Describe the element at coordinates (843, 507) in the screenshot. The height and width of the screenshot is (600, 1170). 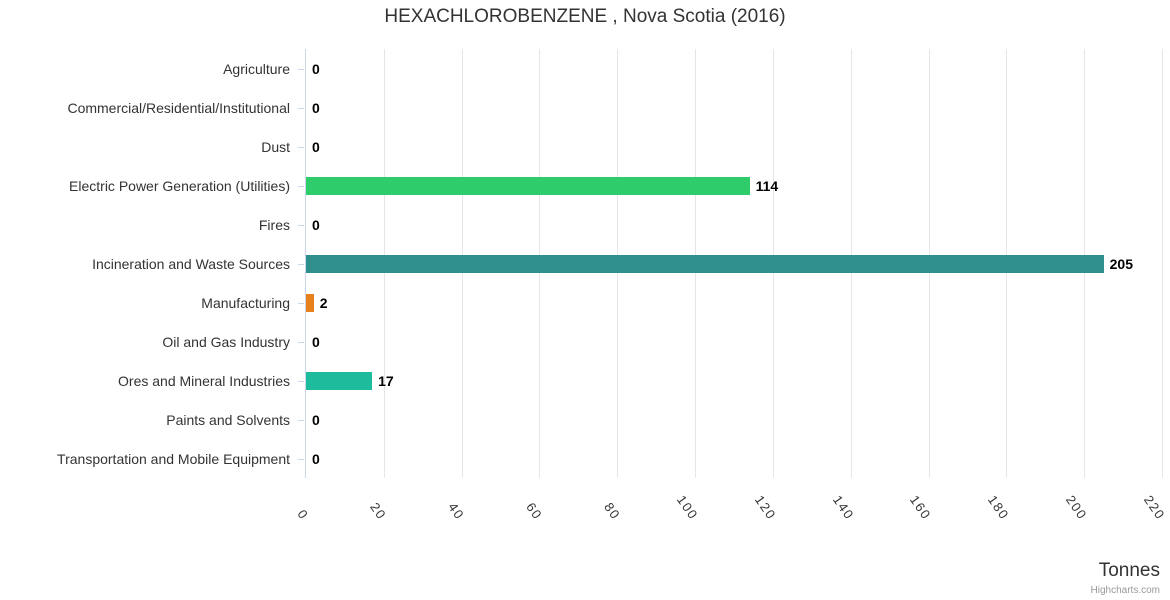
I see `x-axis-tick-label: 140` at that location.